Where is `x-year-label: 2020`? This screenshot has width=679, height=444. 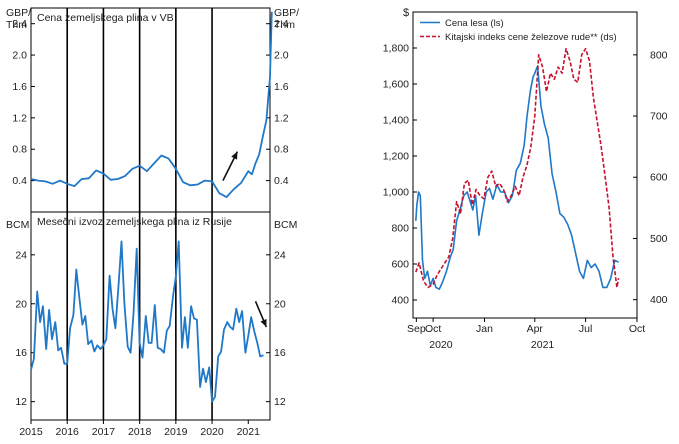
x-year-label: 2020 is located at coordinates (441, 345).